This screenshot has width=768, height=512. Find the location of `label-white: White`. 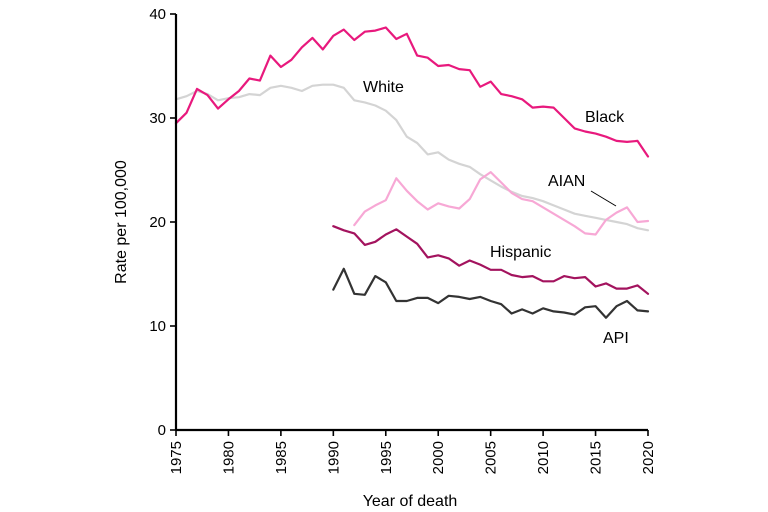

label-white: White is located at coordinates (383, 87).